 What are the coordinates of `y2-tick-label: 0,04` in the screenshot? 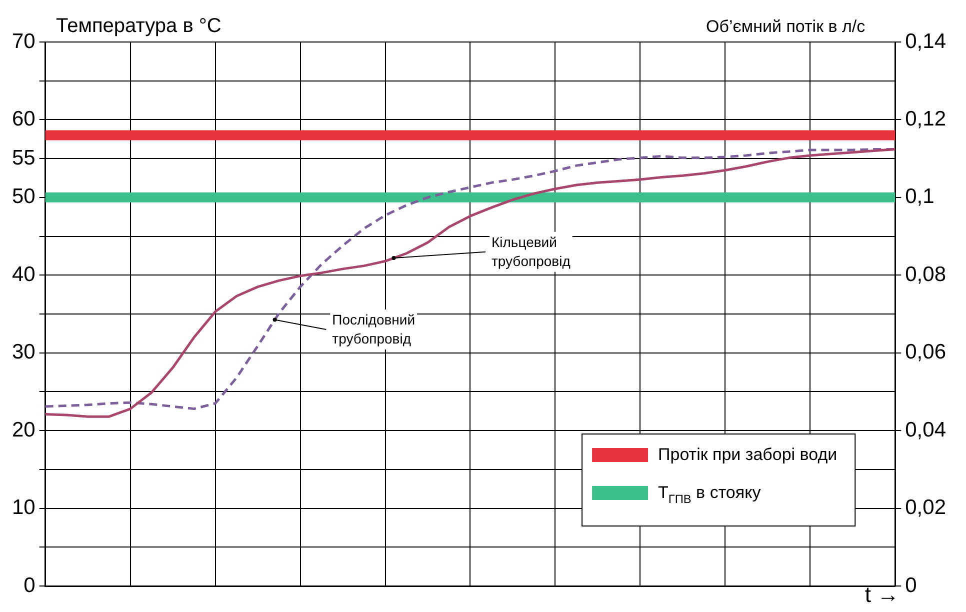 It's located at (925, 430).